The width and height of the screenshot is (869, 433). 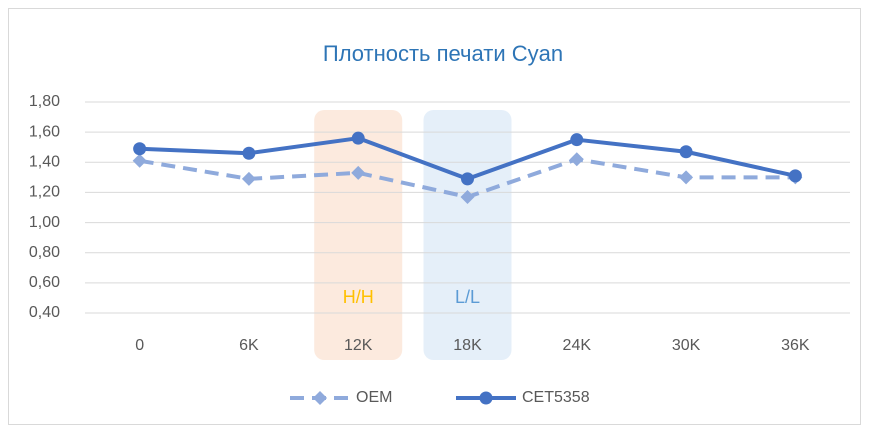 What do you see at coordinates (686, 345) in the screenshot?
I see `x-tick-label: 30K` at bounding box center [686, 345].